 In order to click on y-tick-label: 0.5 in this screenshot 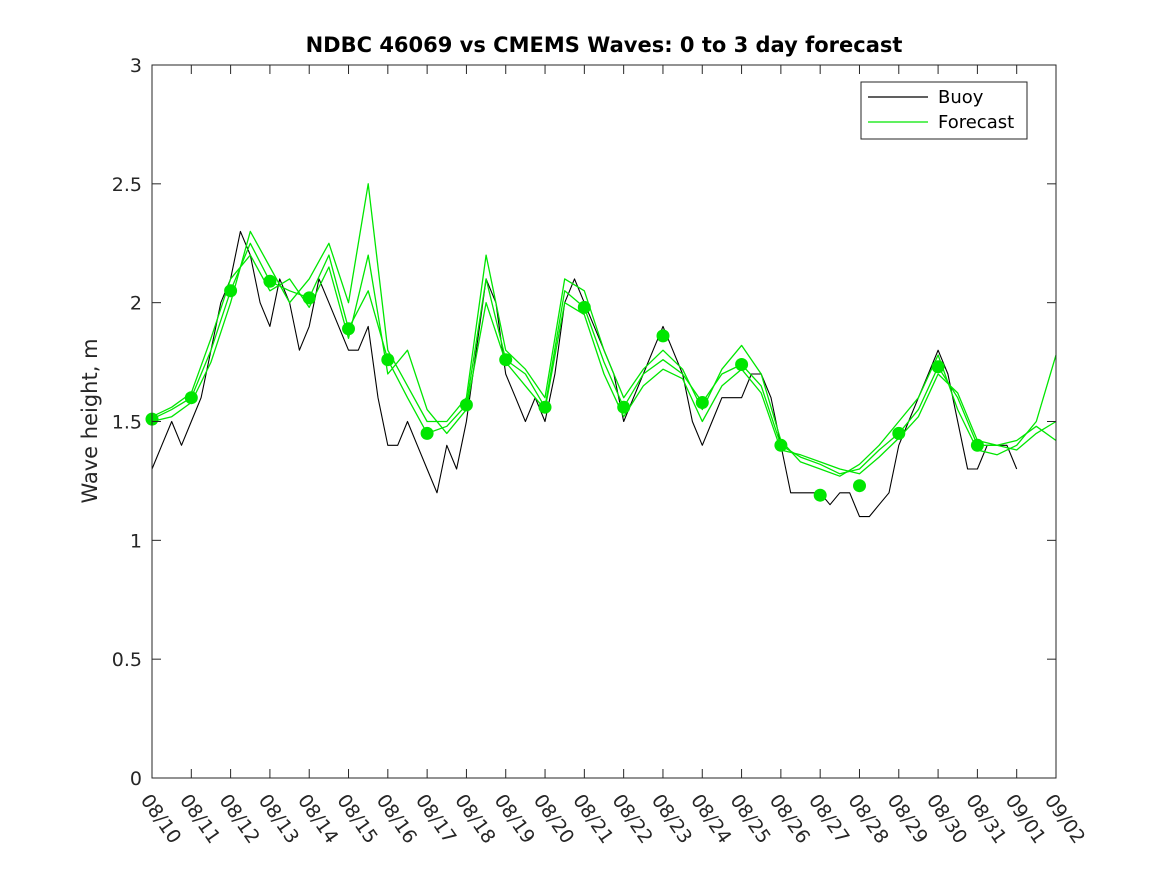, I will do `click(127, 660)`.